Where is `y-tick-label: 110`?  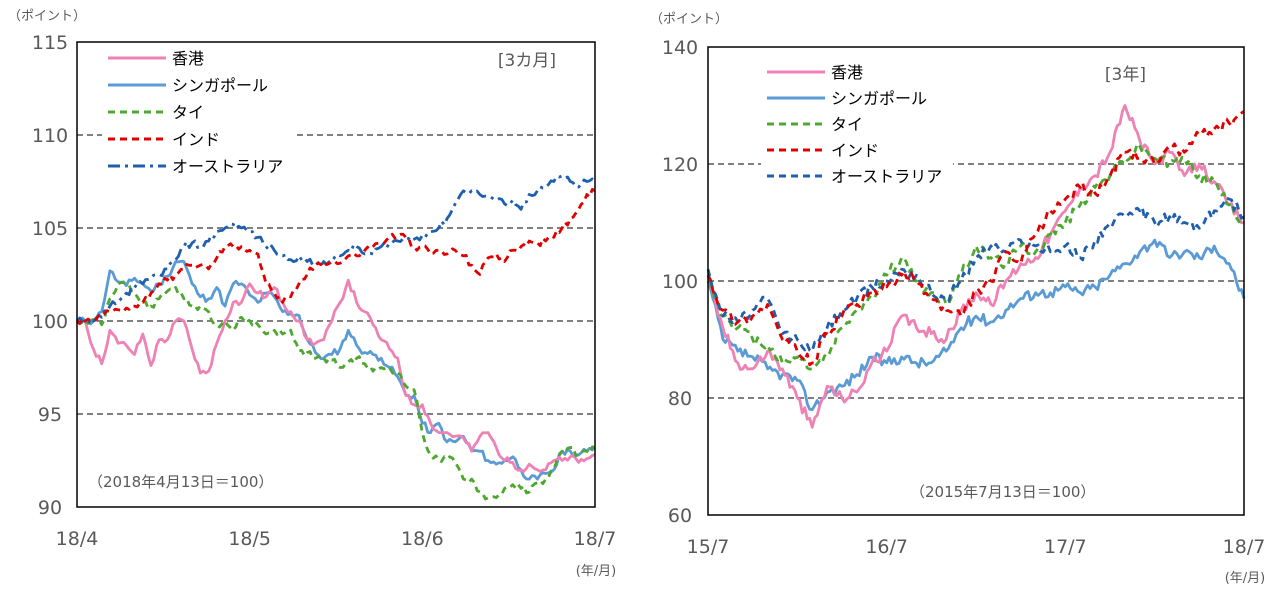
y-tick-label: 110 is located at coordinates (50, 136).